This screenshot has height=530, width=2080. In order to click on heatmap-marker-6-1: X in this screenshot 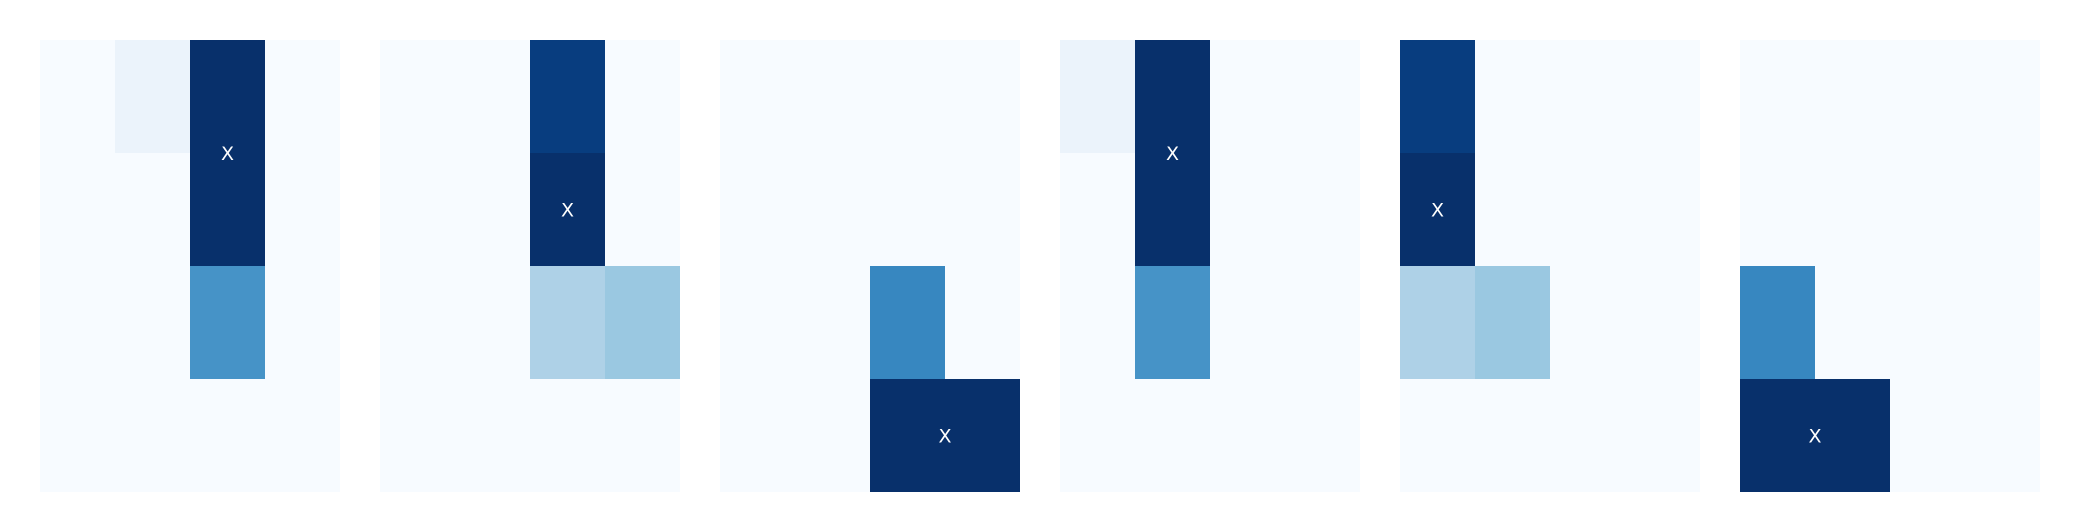, I will do `click(1814, 437)`.